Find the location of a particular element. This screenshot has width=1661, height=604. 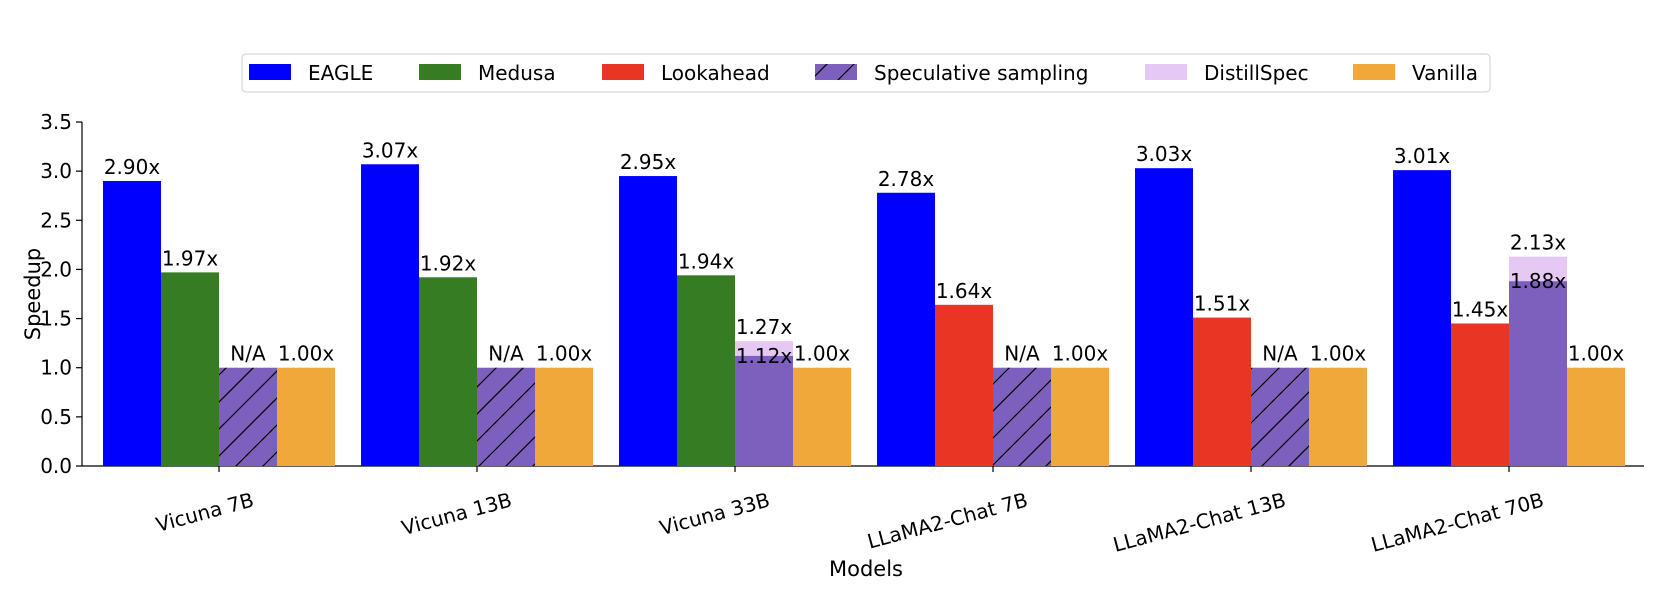

y-tick-label: 3.5 is located at coordinates (56, 122).